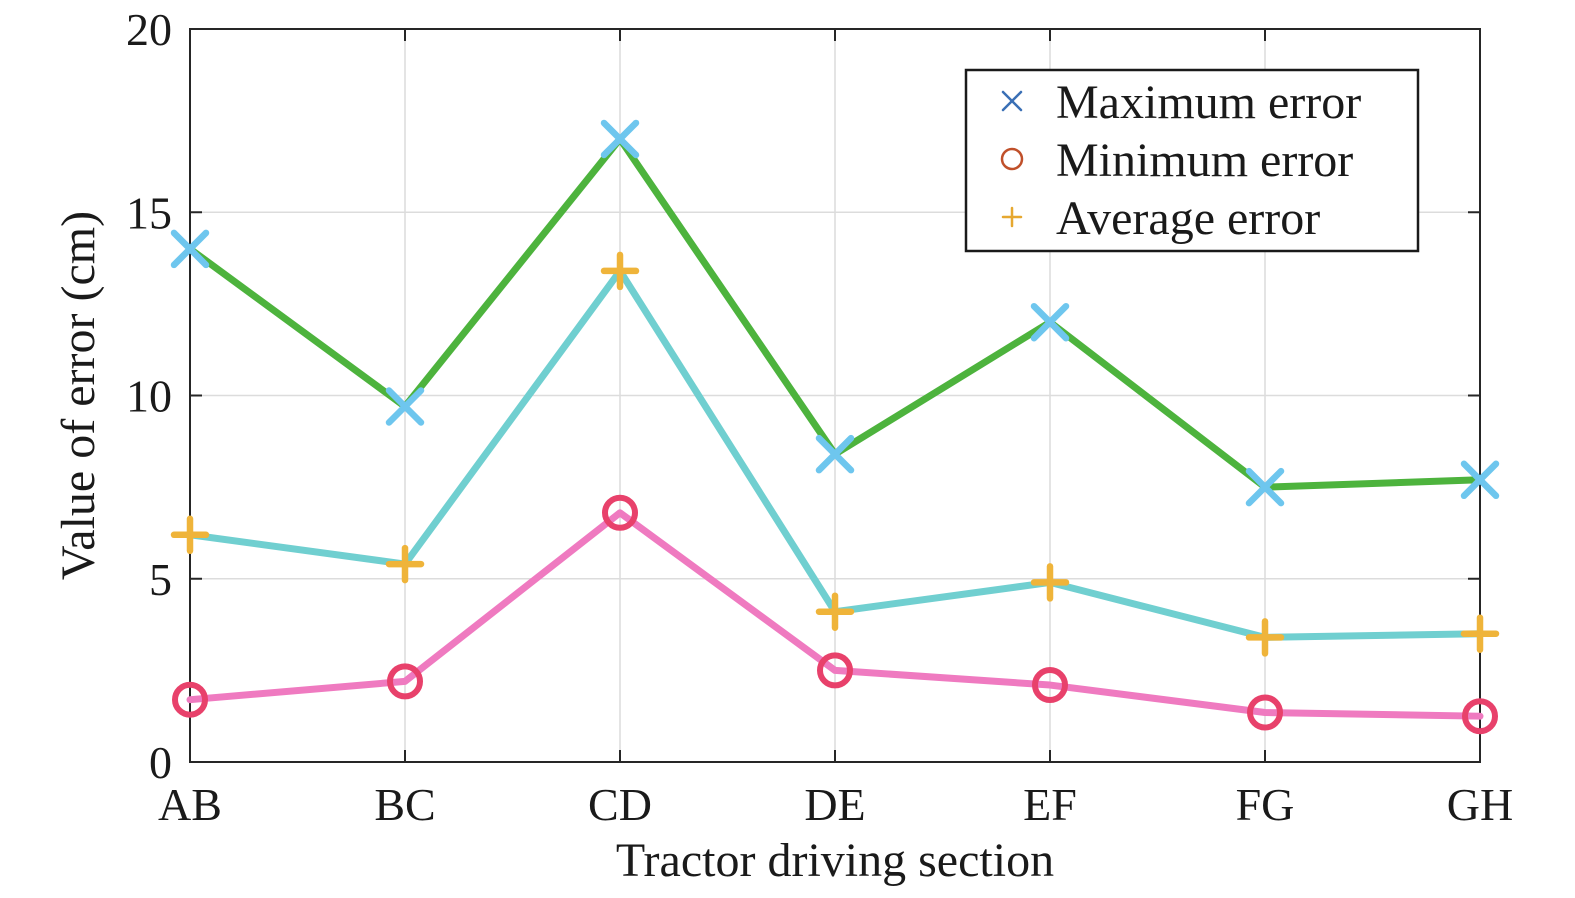 This screenshot has width=1575, height=898. I want to click on y-tick-label: 0, so click(160, 762).